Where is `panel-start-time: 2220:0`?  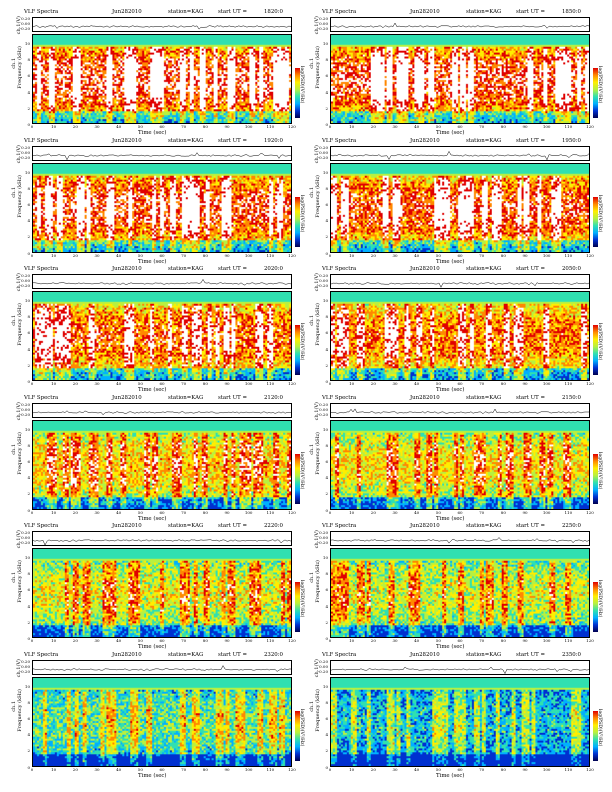
panel-start-time: 2220:0 is located at coordinates (273, 526).